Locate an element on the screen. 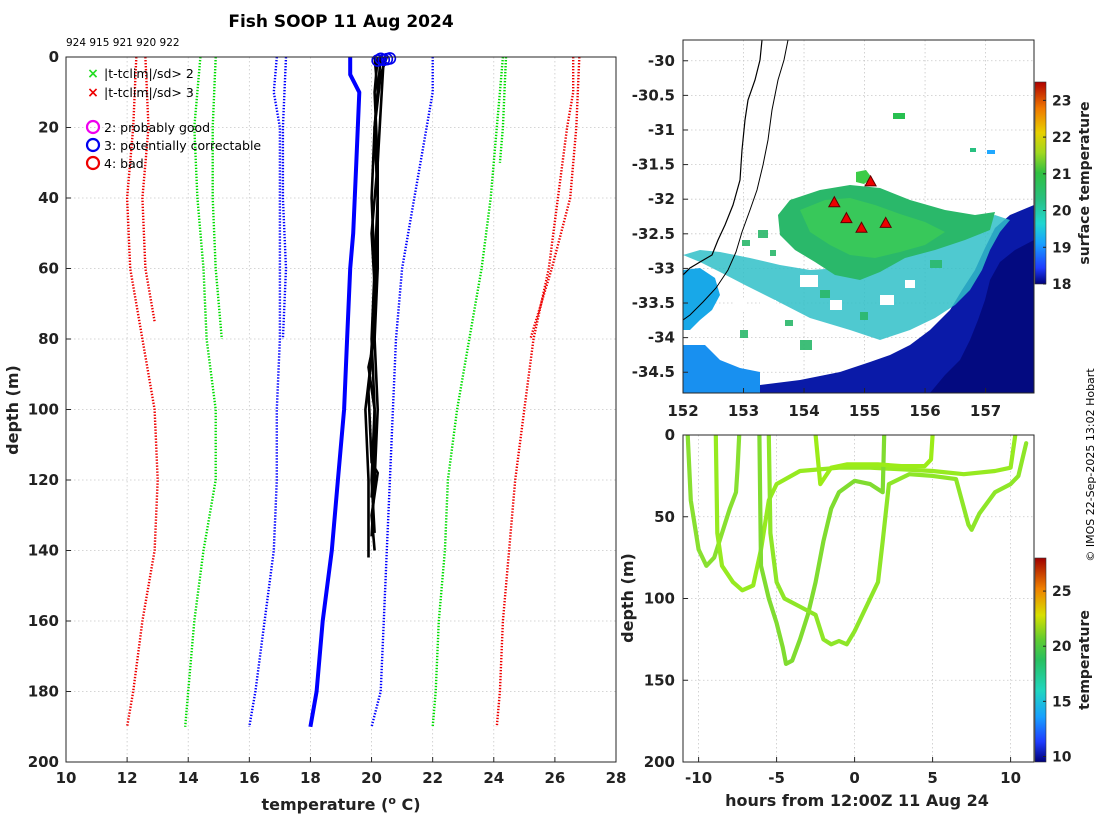 The width and height of the screenshot is (1100, 820). profile-y-tick-label: 100 is located at coordinates (43, 410).